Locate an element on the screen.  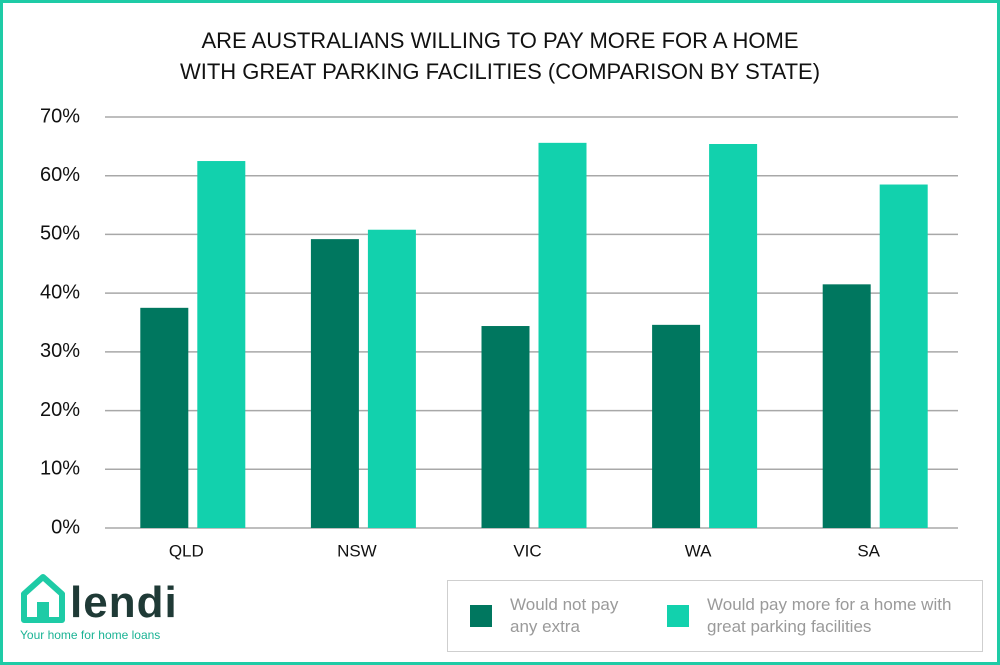
logo-tagline: Your home for home loans is located at coordinates (90, 635).